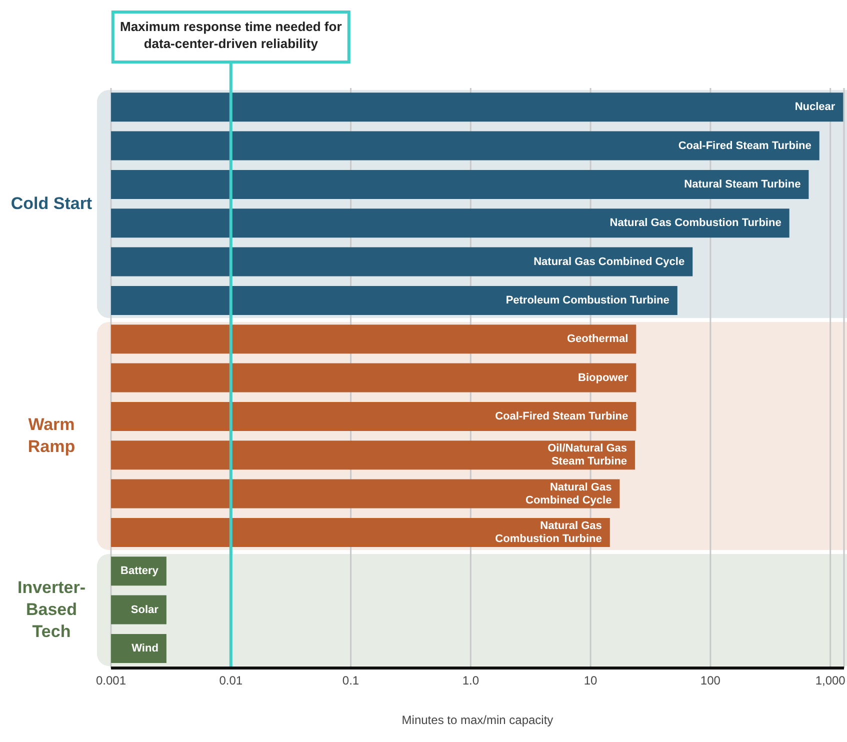 This screenshot has height=742, width=847. Describe the element at coordinates (603, 378) in the screenshot. I see `y-tick-label: Biopower` at that location.